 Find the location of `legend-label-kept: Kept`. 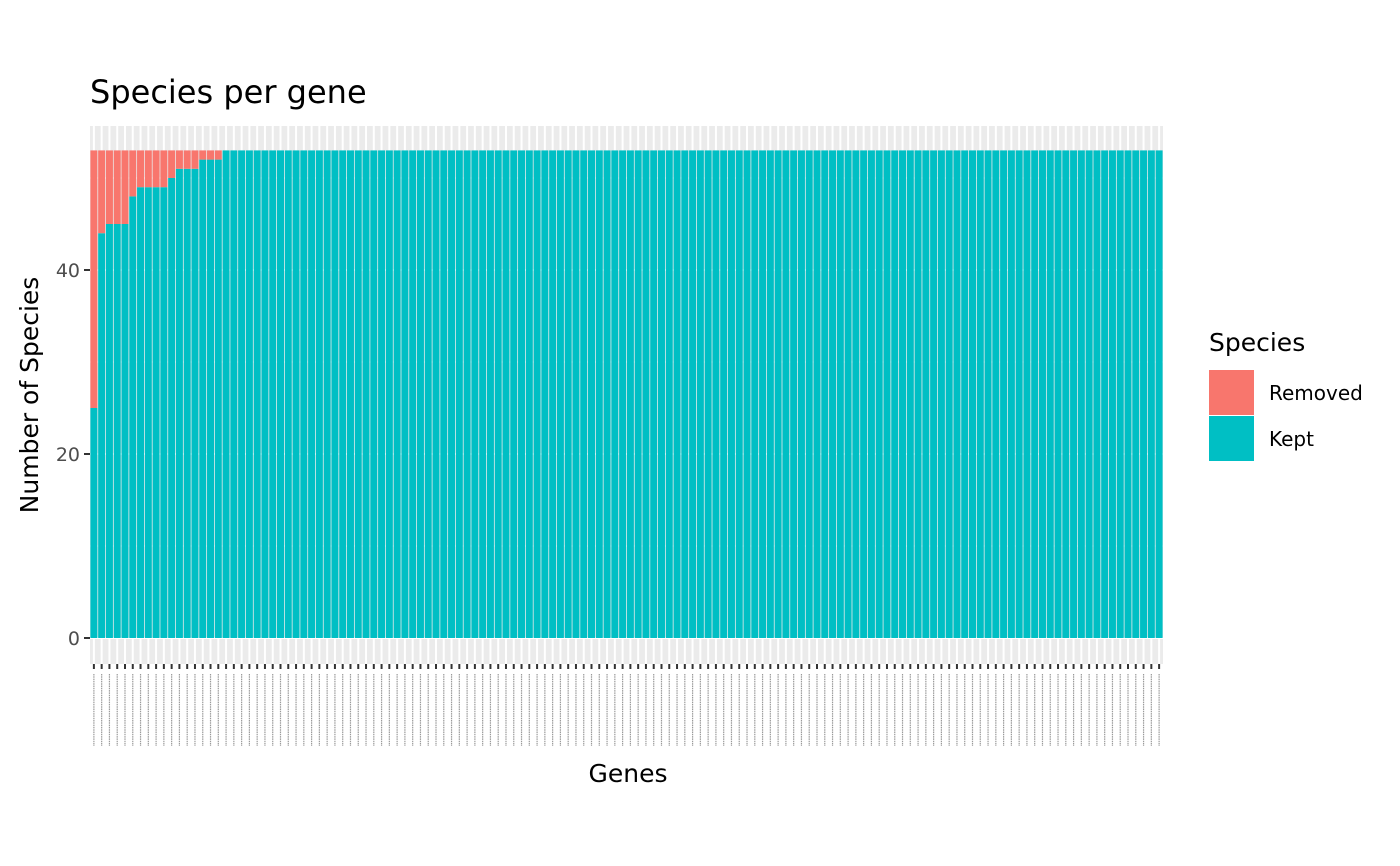

legend-label-kept: Kept is located at coordinates (1291, 439).